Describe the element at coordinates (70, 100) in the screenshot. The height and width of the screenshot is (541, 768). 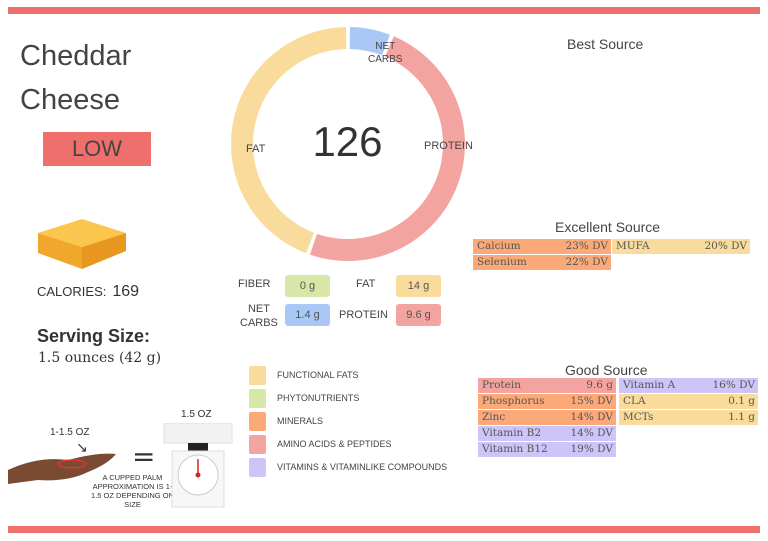
I see `title-line-2: Cheese` at that location.